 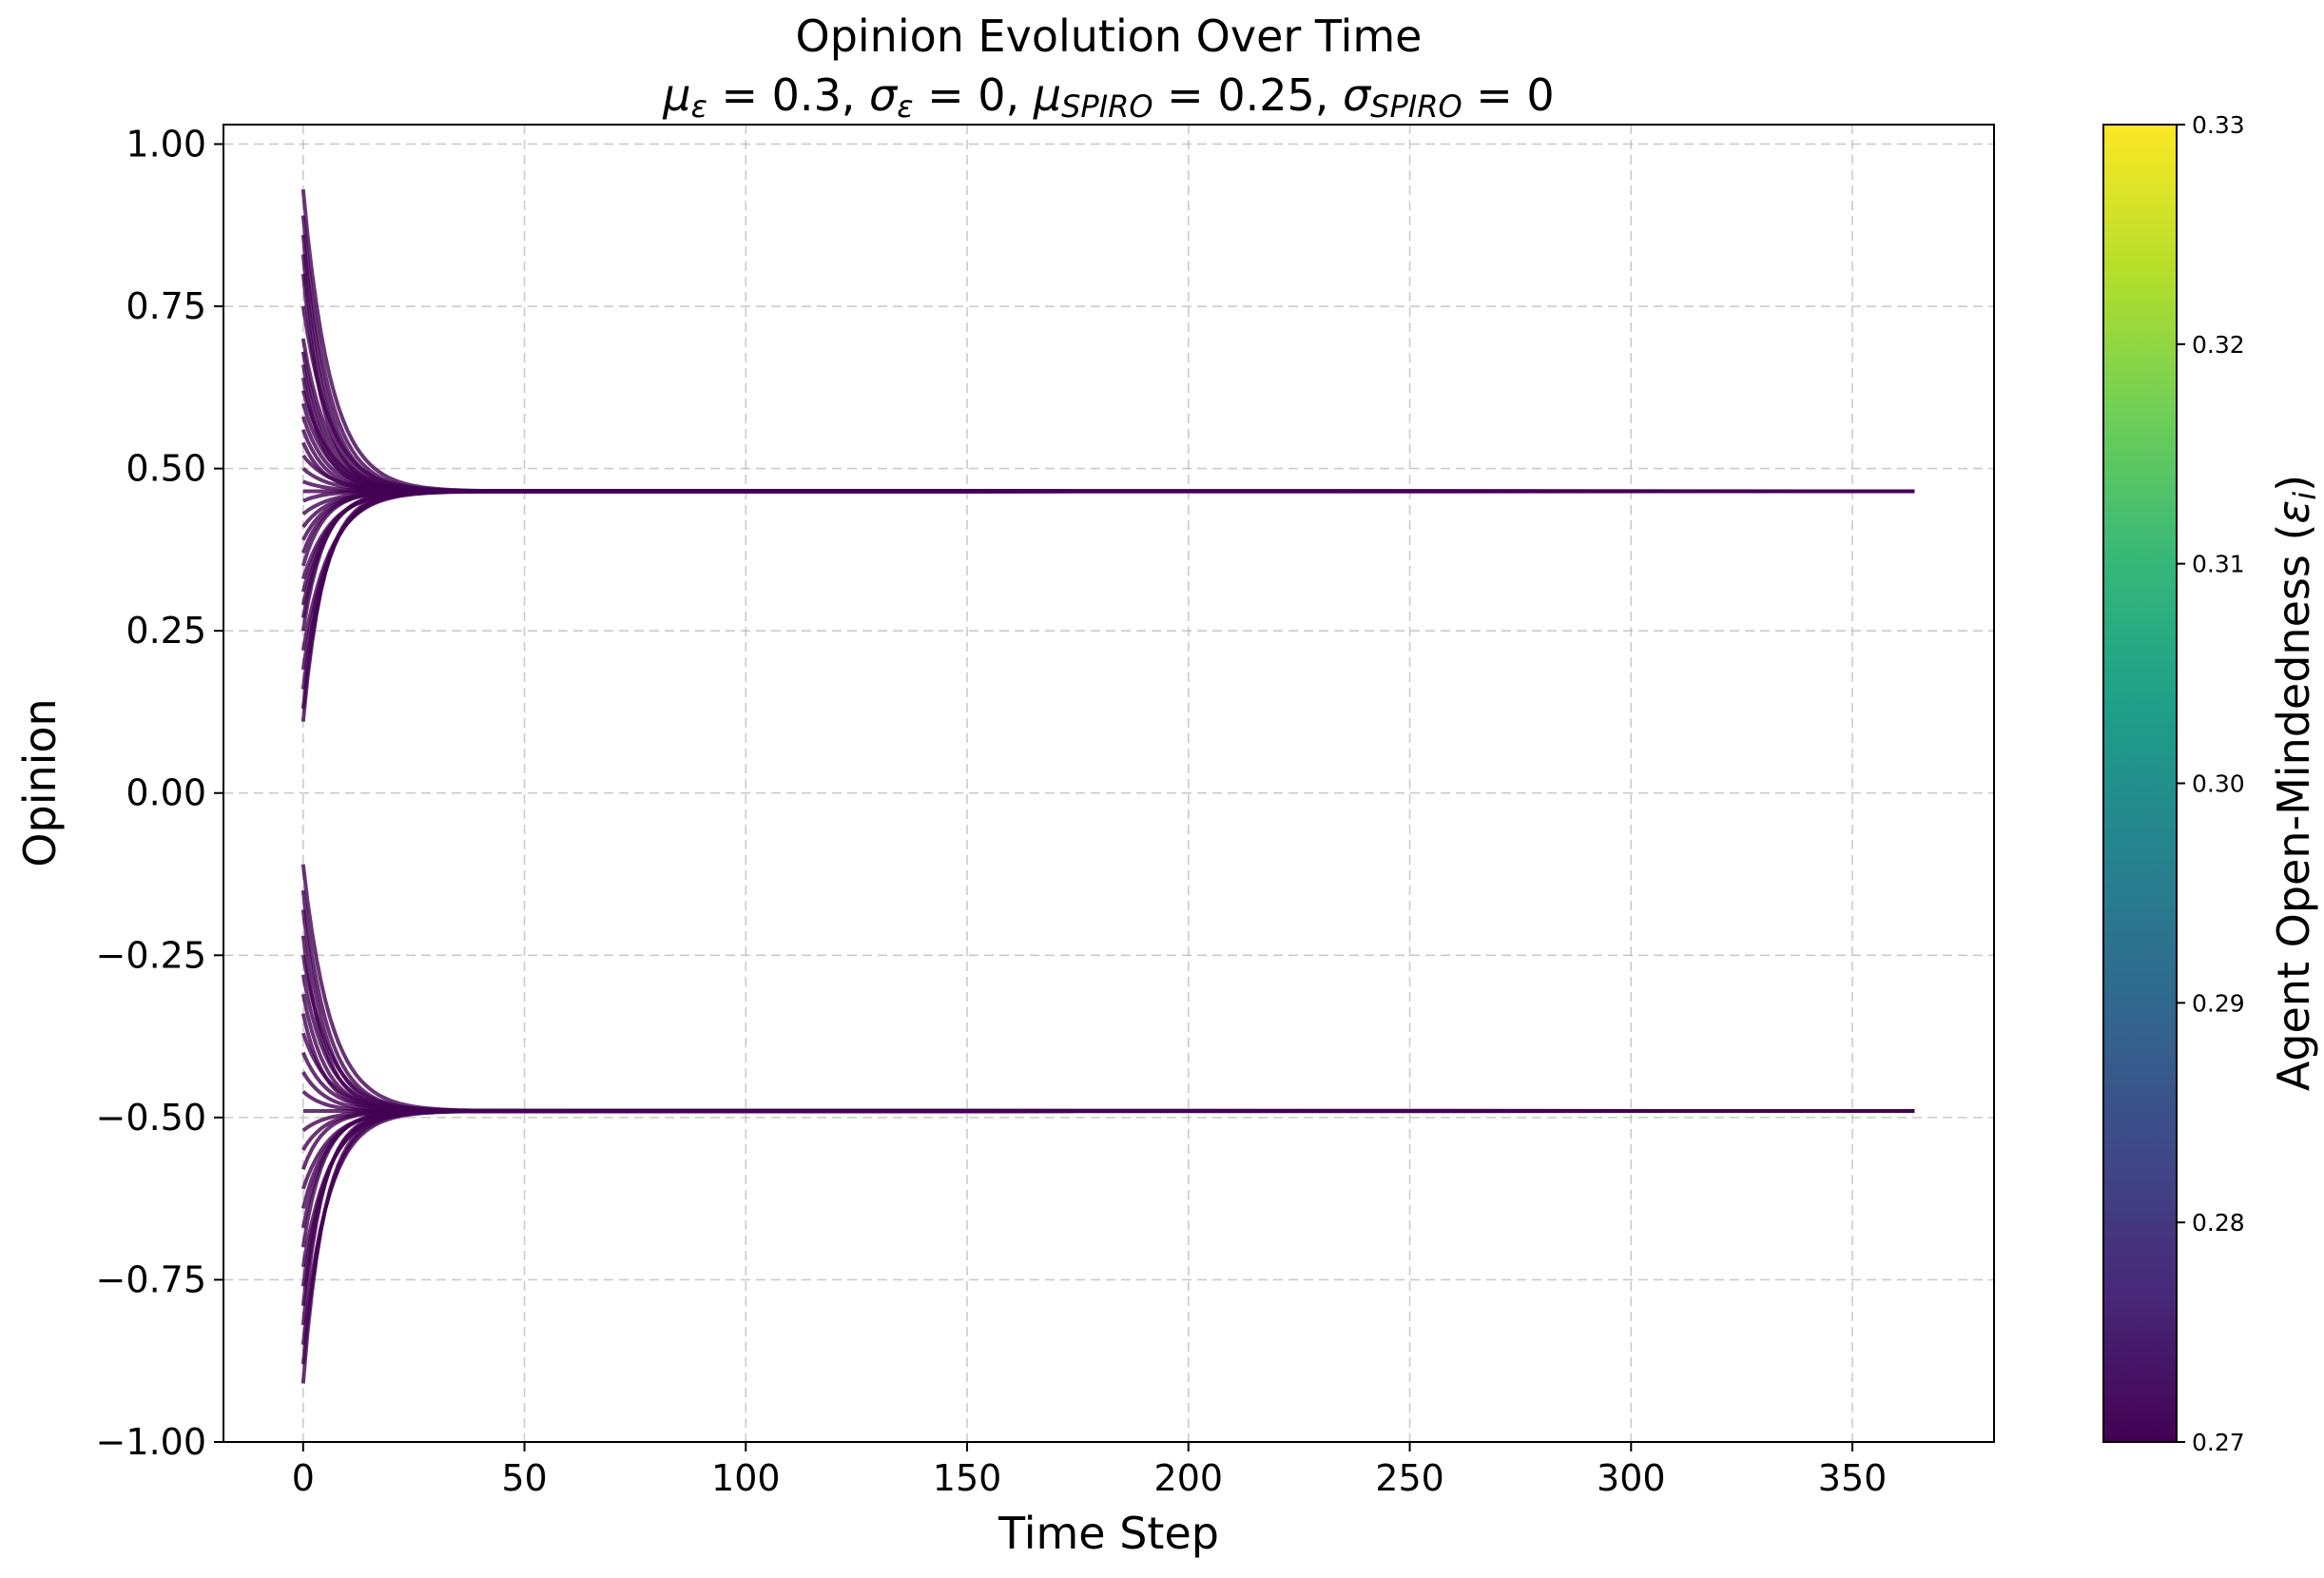 What do you see at coordinates (2219, 1223) in the screenshot?
I see `colorbar-tick-label: 0.28` at bounding box center [2219, 1223].